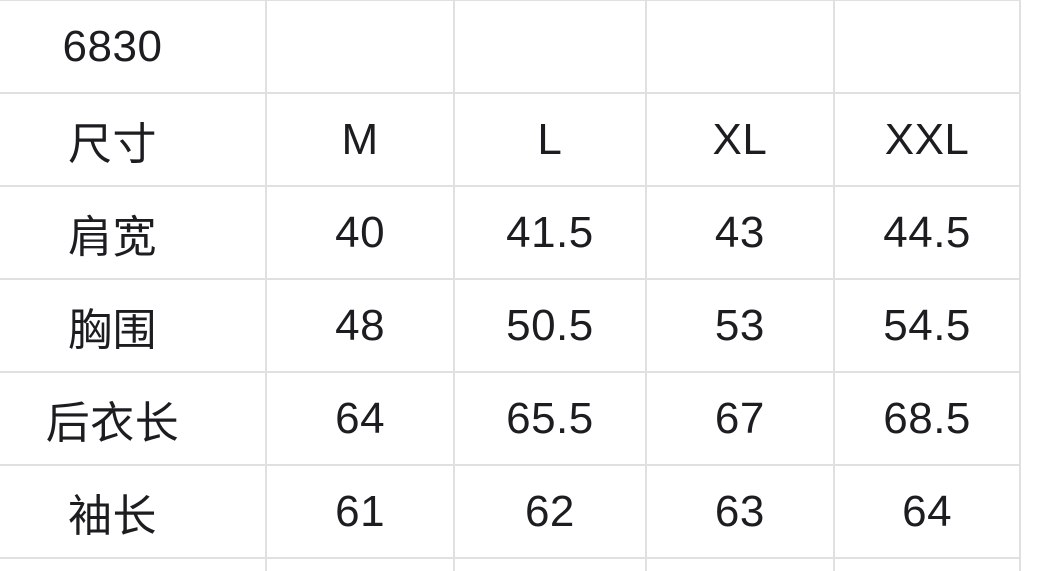  Describe the element at coordinates (133, 325) in the screenshot. I see `row-label-cell: 胸围` at that location.